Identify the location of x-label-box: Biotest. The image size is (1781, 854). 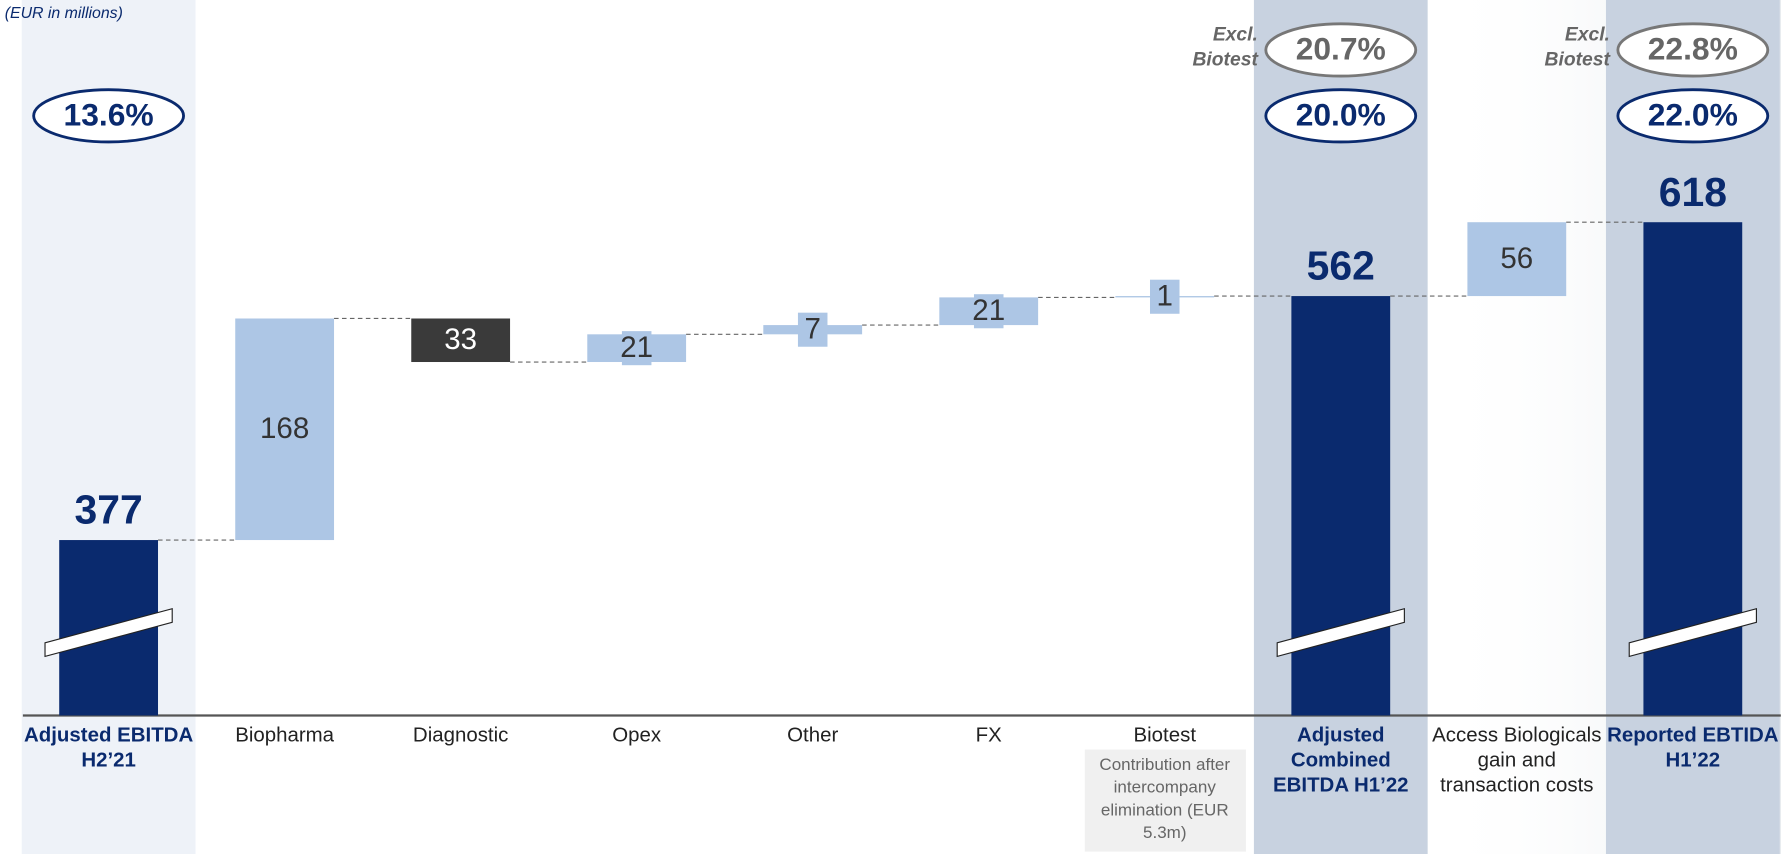
(1165, 735).